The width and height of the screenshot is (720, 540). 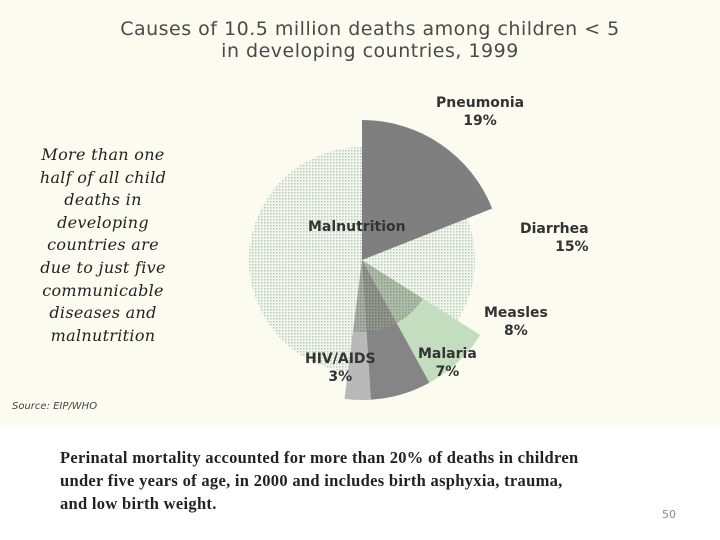 What do you see at coordinates (103, 267) in the screenshot?
I see `side-note-line: due to just five` at bounding box center [103, 267].